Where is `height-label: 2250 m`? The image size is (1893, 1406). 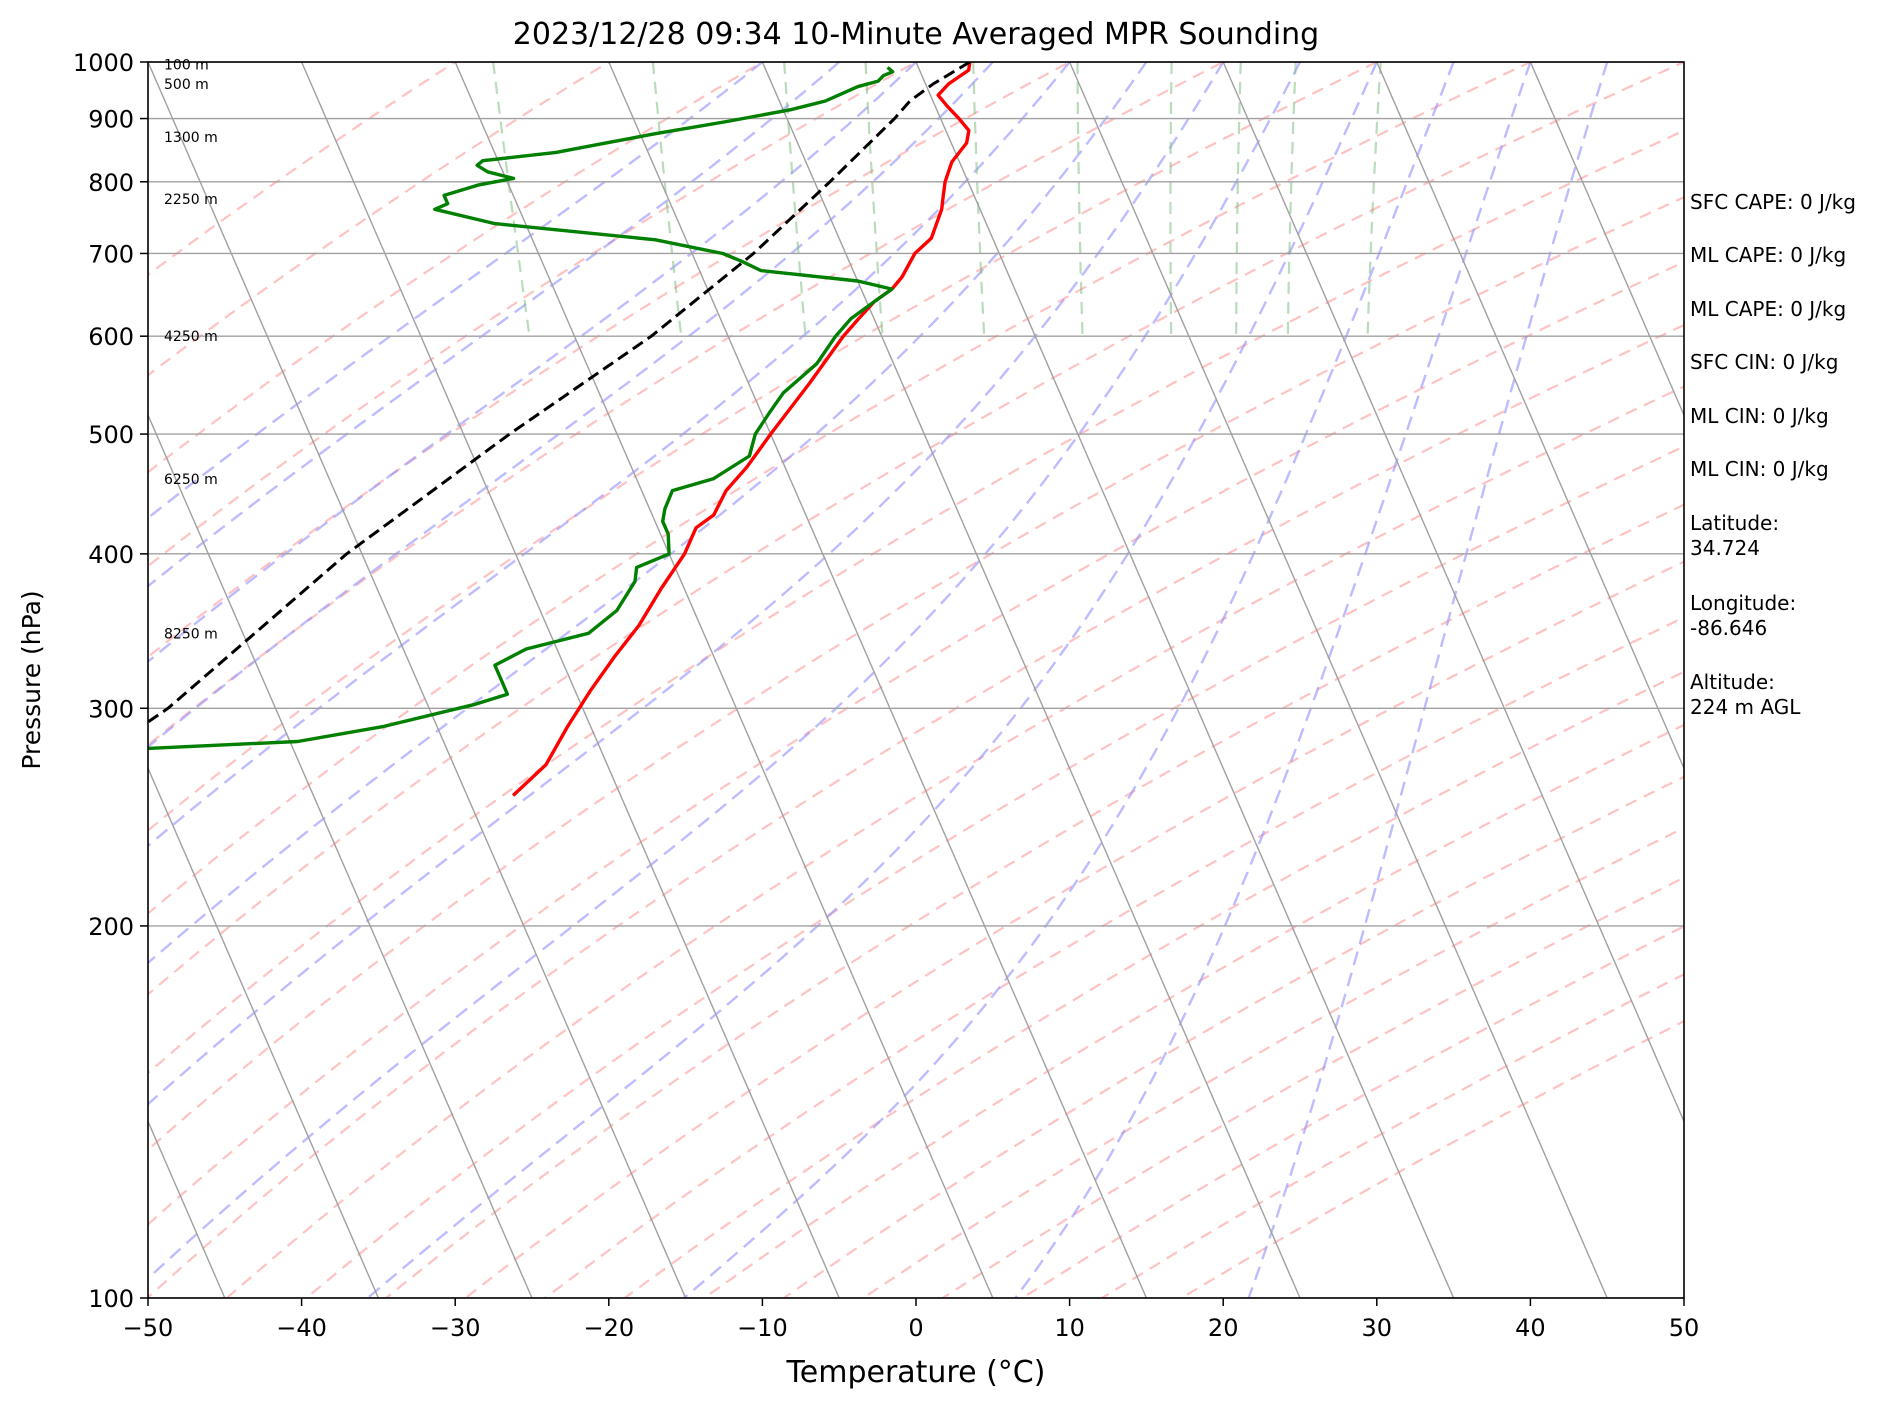
height-label: 2250 m is located at coordinates (191, 200).